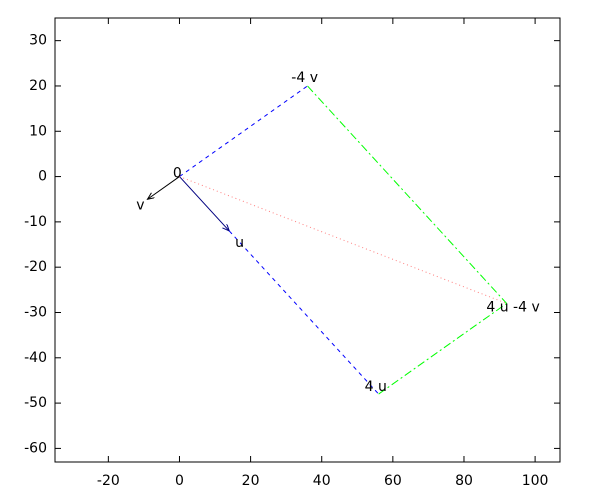  Describe the element at coordinates (179, 481) in the screenshot. I see `x-tick-label: 0` at that location.